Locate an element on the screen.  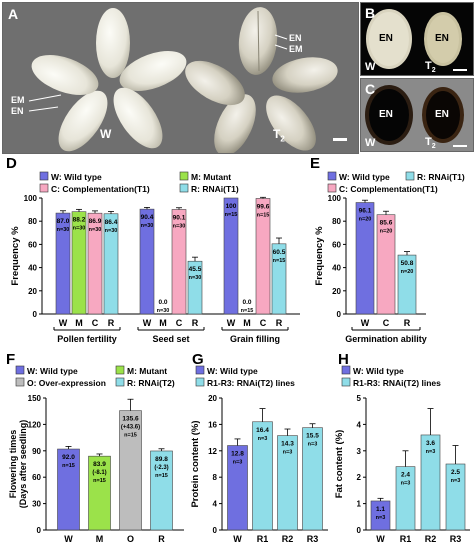
b-label-t2: T2 is located at coordinates (430, 67).